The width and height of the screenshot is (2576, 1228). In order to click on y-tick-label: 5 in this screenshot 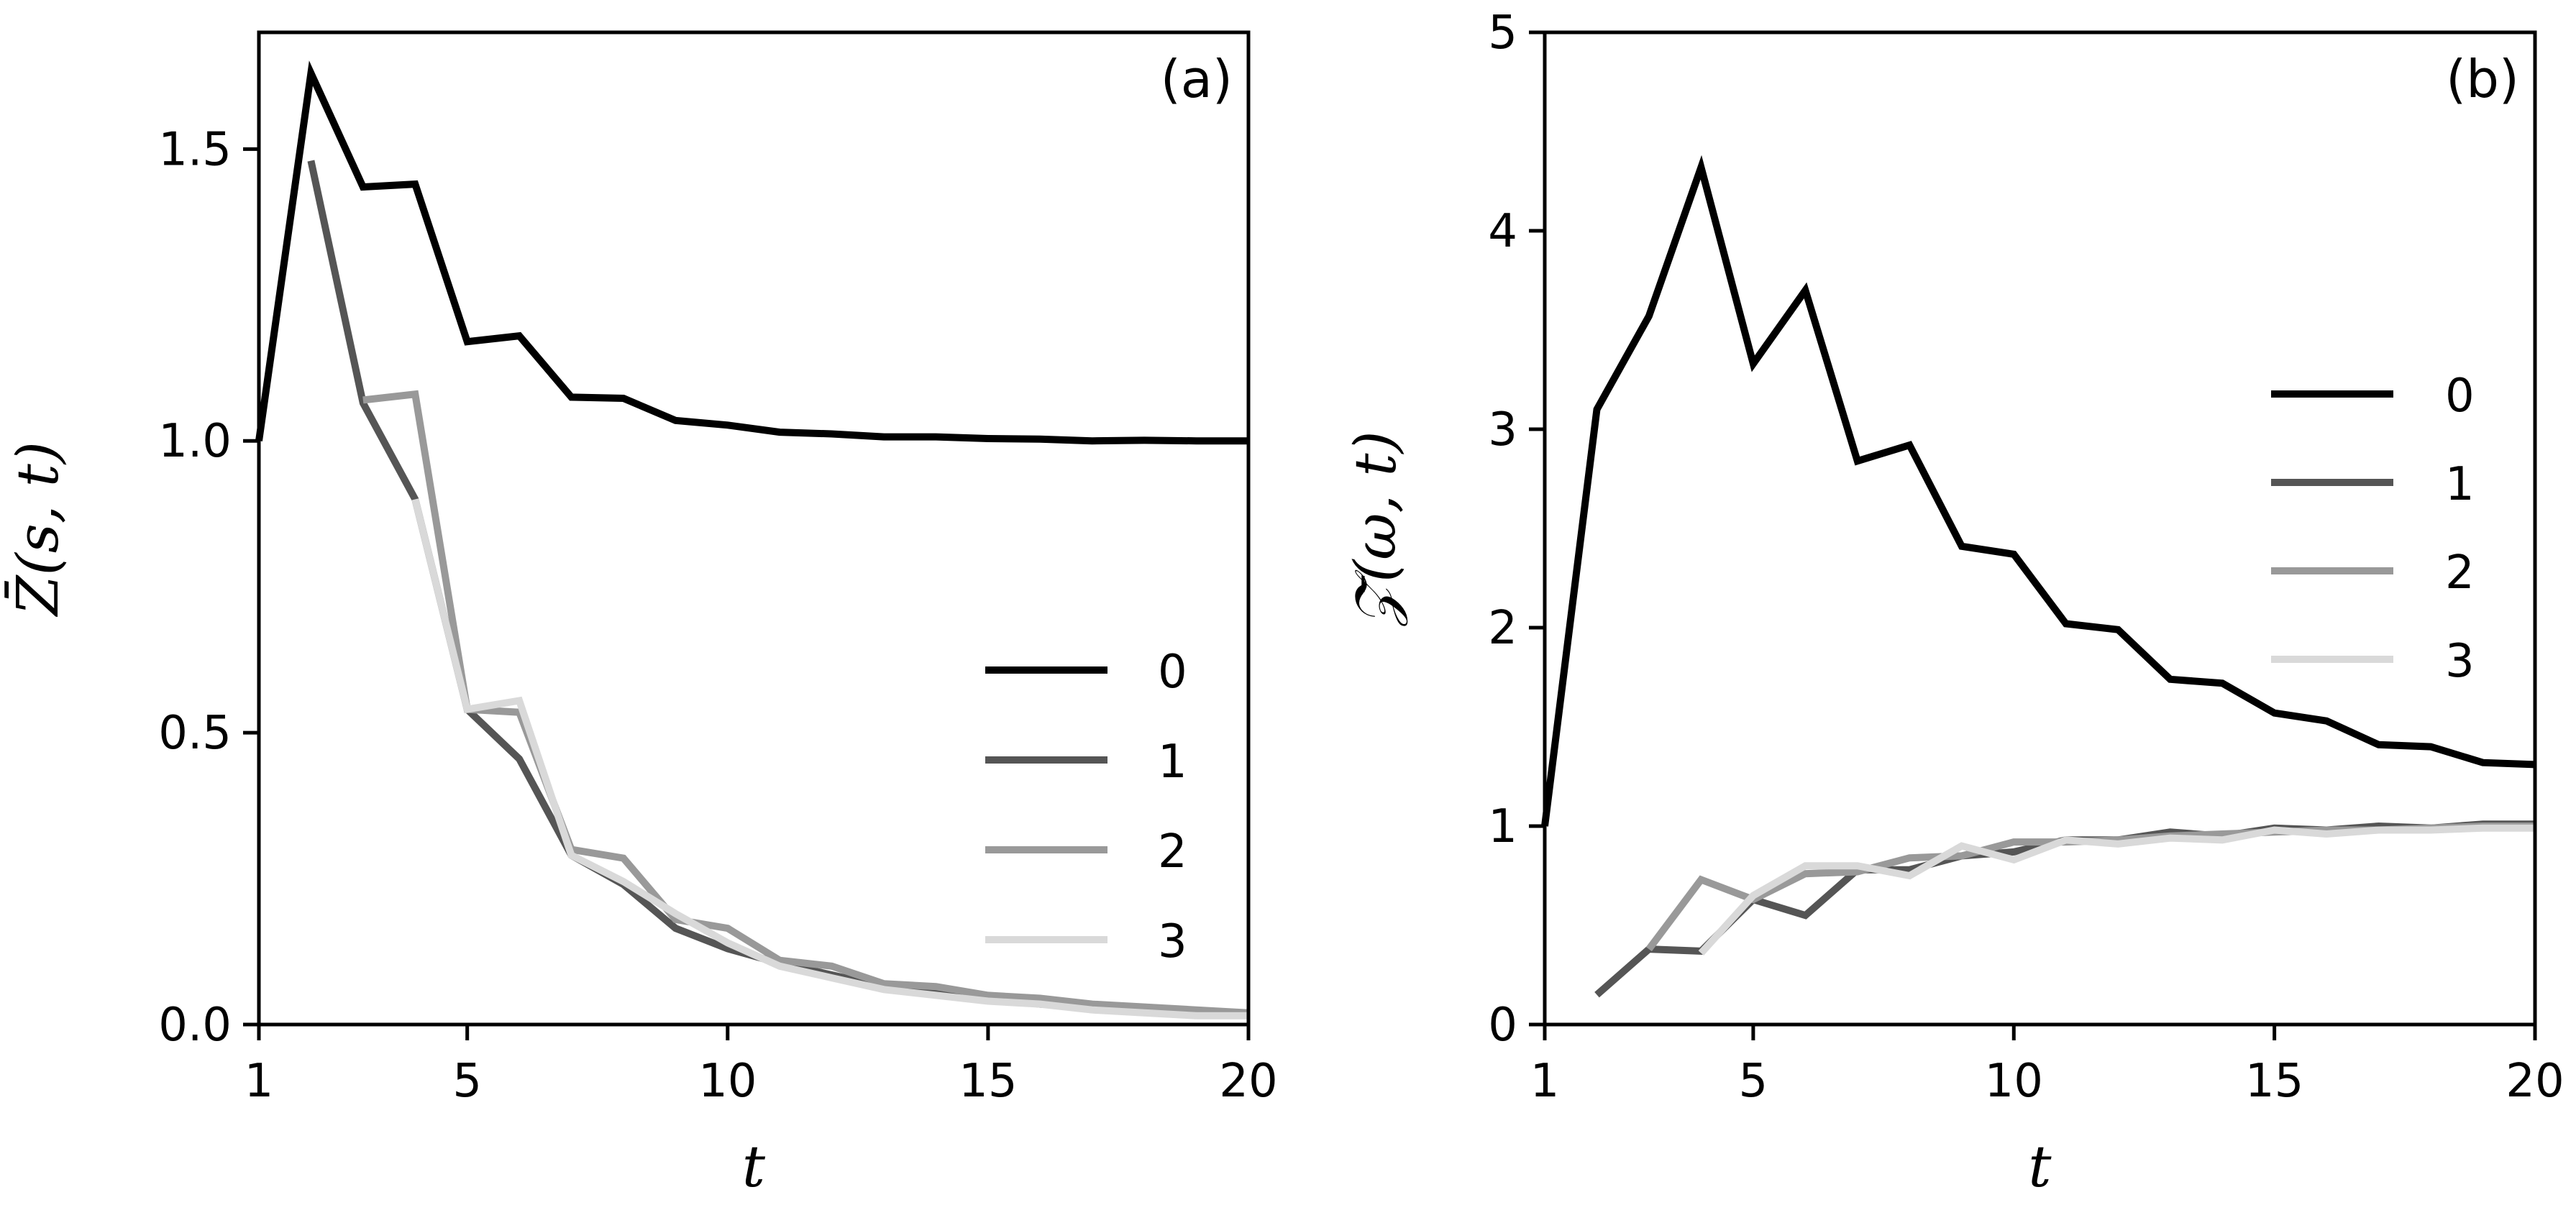, I will do `click(1503, 33)`.